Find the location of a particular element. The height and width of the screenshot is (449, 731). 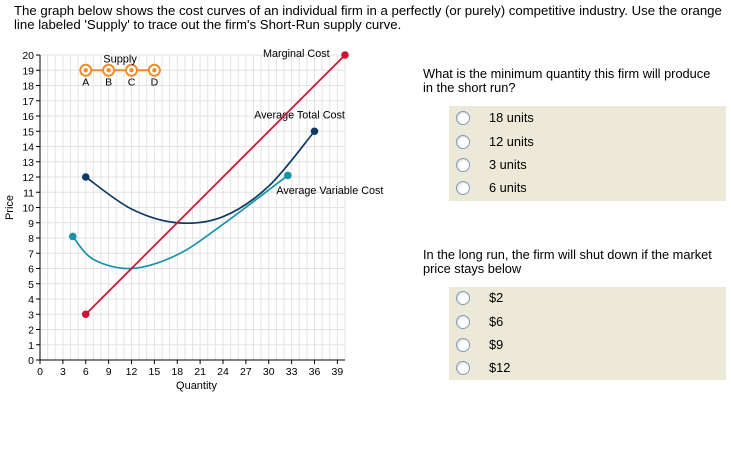

y-tick-label: 4 is located at coordinates (31, 300).